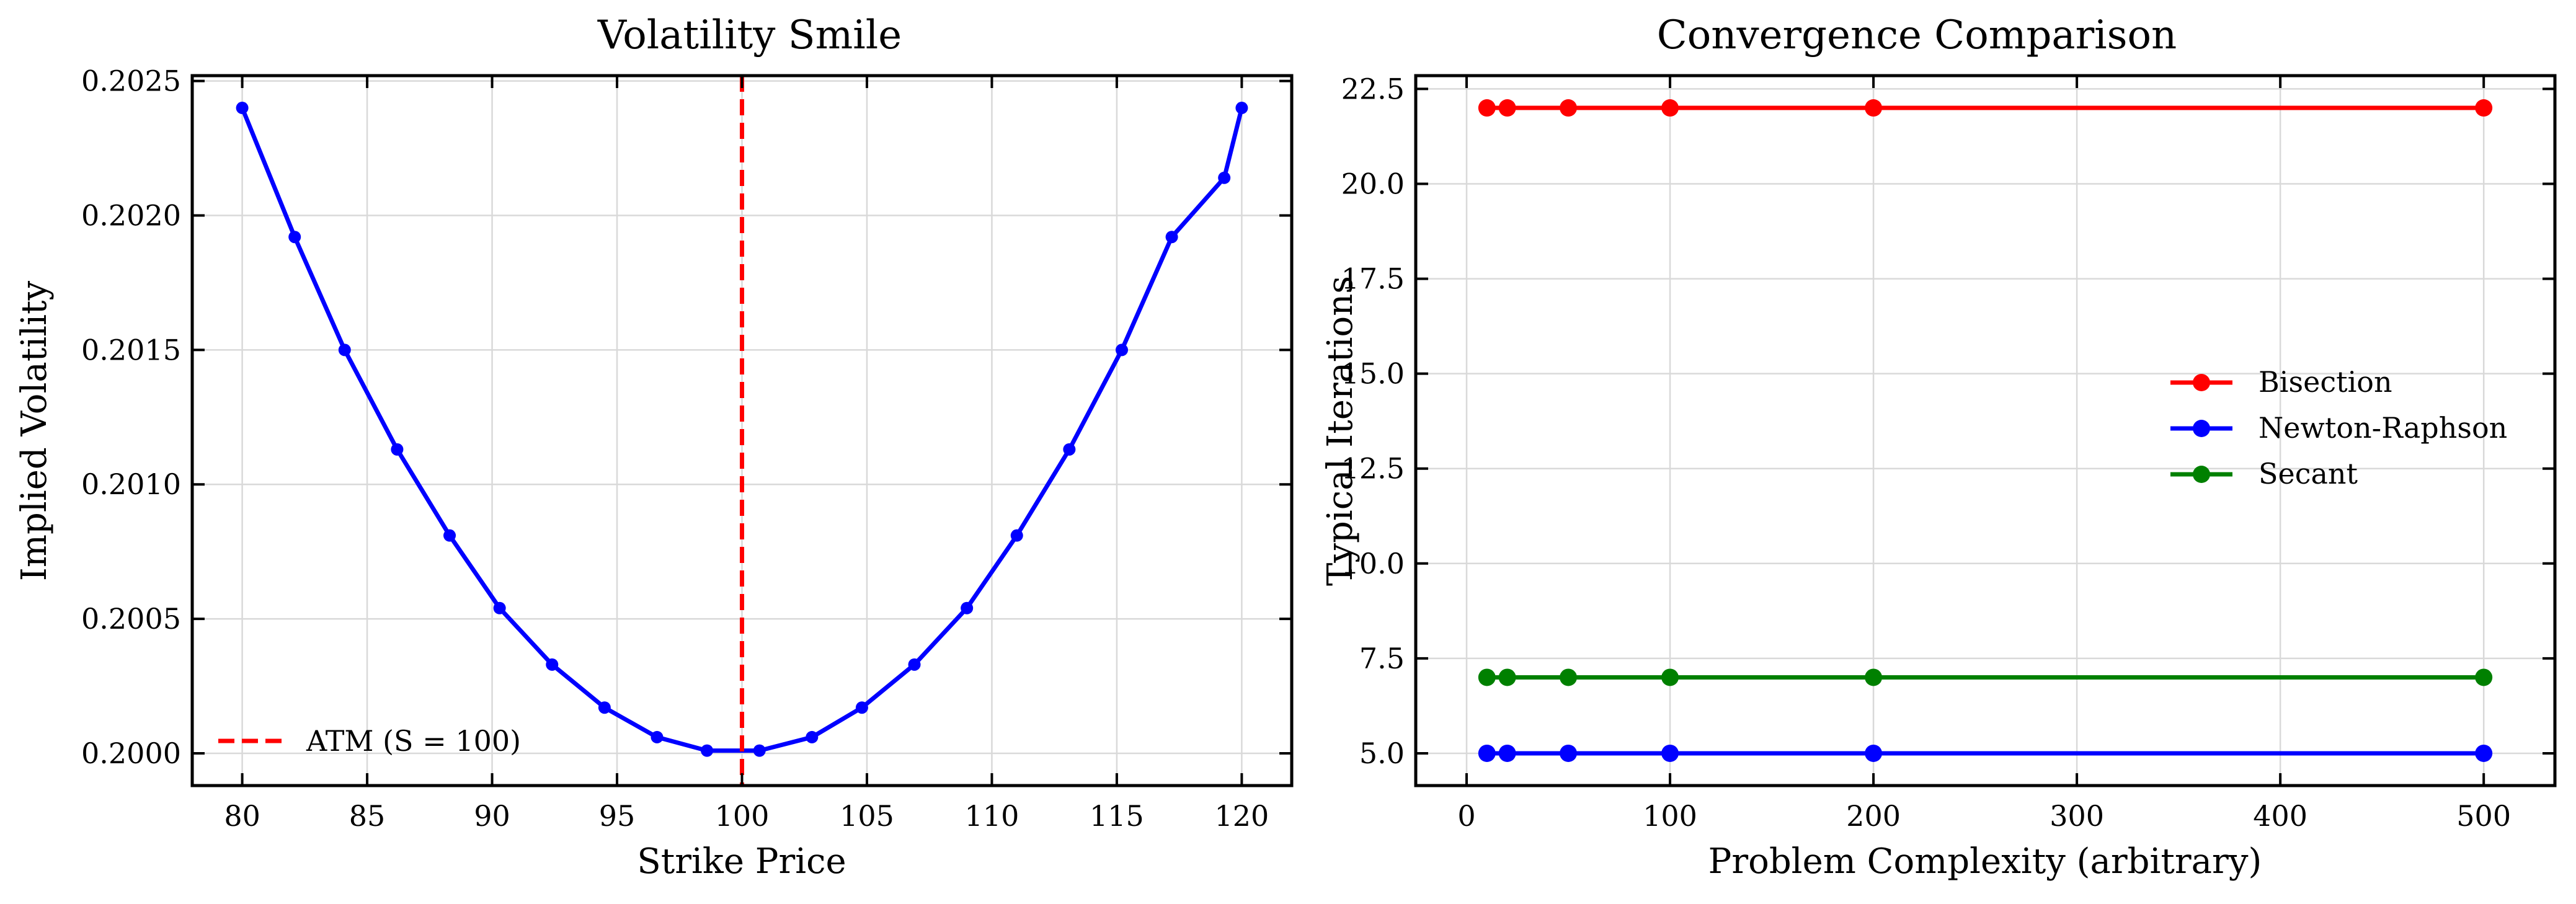  I want to click on y-tick-label: 22.5, so click(1373, 88).